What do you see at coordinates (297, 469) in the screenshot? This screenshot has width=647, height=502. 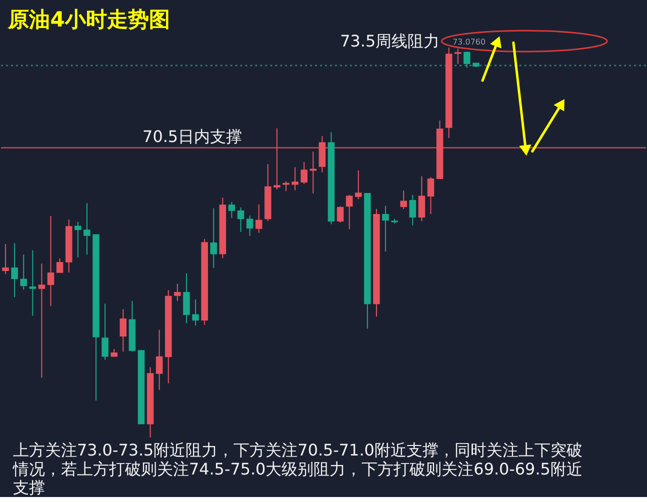 I see `text: 上方关注73.0-73.5附近阻力，下方关注70.5-71.0附近支撑，同时关注上下突破情况，若上方打破则关注74.5-75.0大级别阻力，下方打破则关注69.0-69.5附近支撑` at bounding box center [297, 469].